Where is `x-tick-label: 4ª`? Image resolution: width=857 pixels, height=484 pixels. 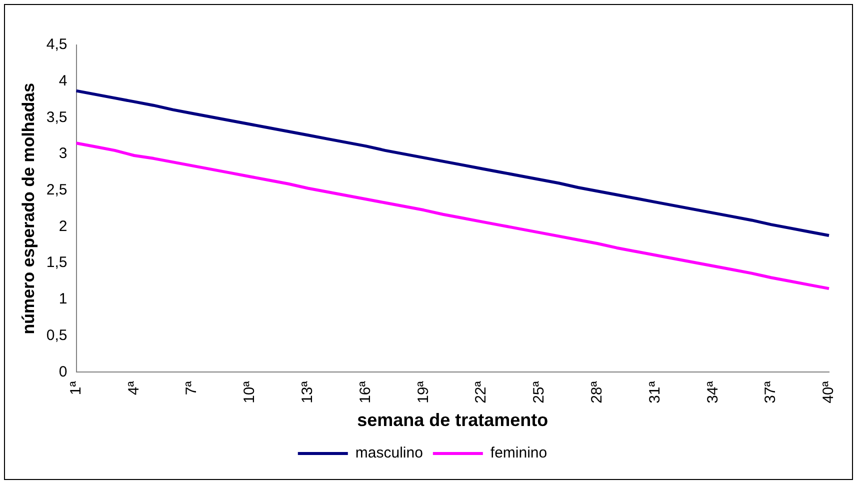 x-tick-label: 4ª is located at coordinates (133, 388).